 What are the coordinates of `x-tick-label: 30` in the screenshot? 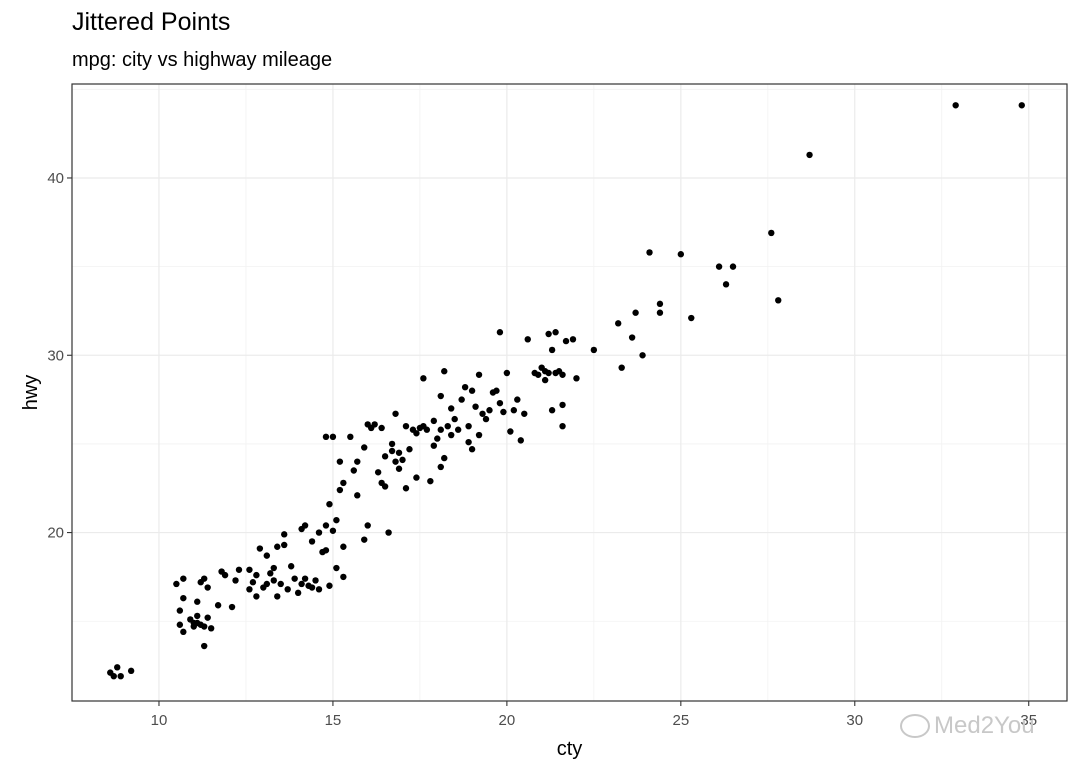 It's located at (854, 720).